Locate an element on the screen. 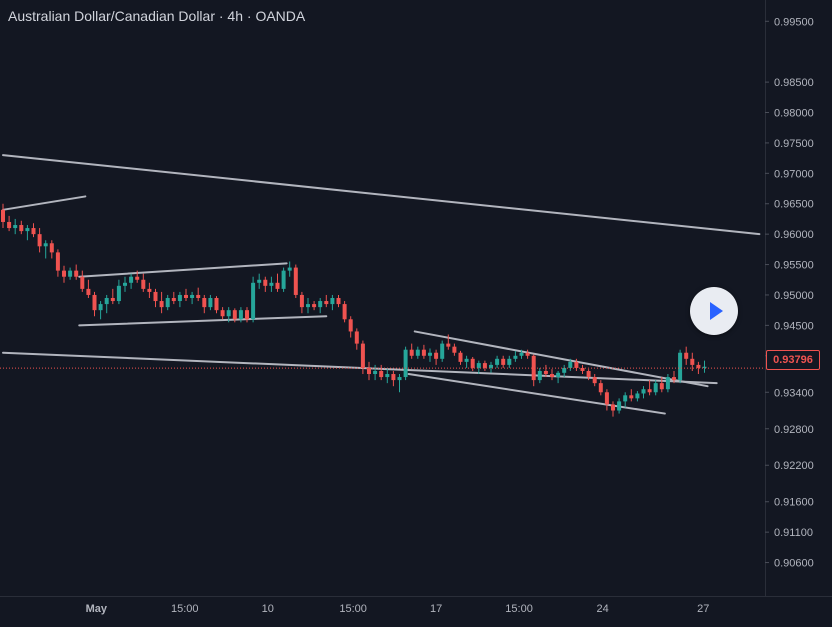 The width and height of the screenshot is (832, 627). trendline-wedge-top is located at coordinates (561, 359).